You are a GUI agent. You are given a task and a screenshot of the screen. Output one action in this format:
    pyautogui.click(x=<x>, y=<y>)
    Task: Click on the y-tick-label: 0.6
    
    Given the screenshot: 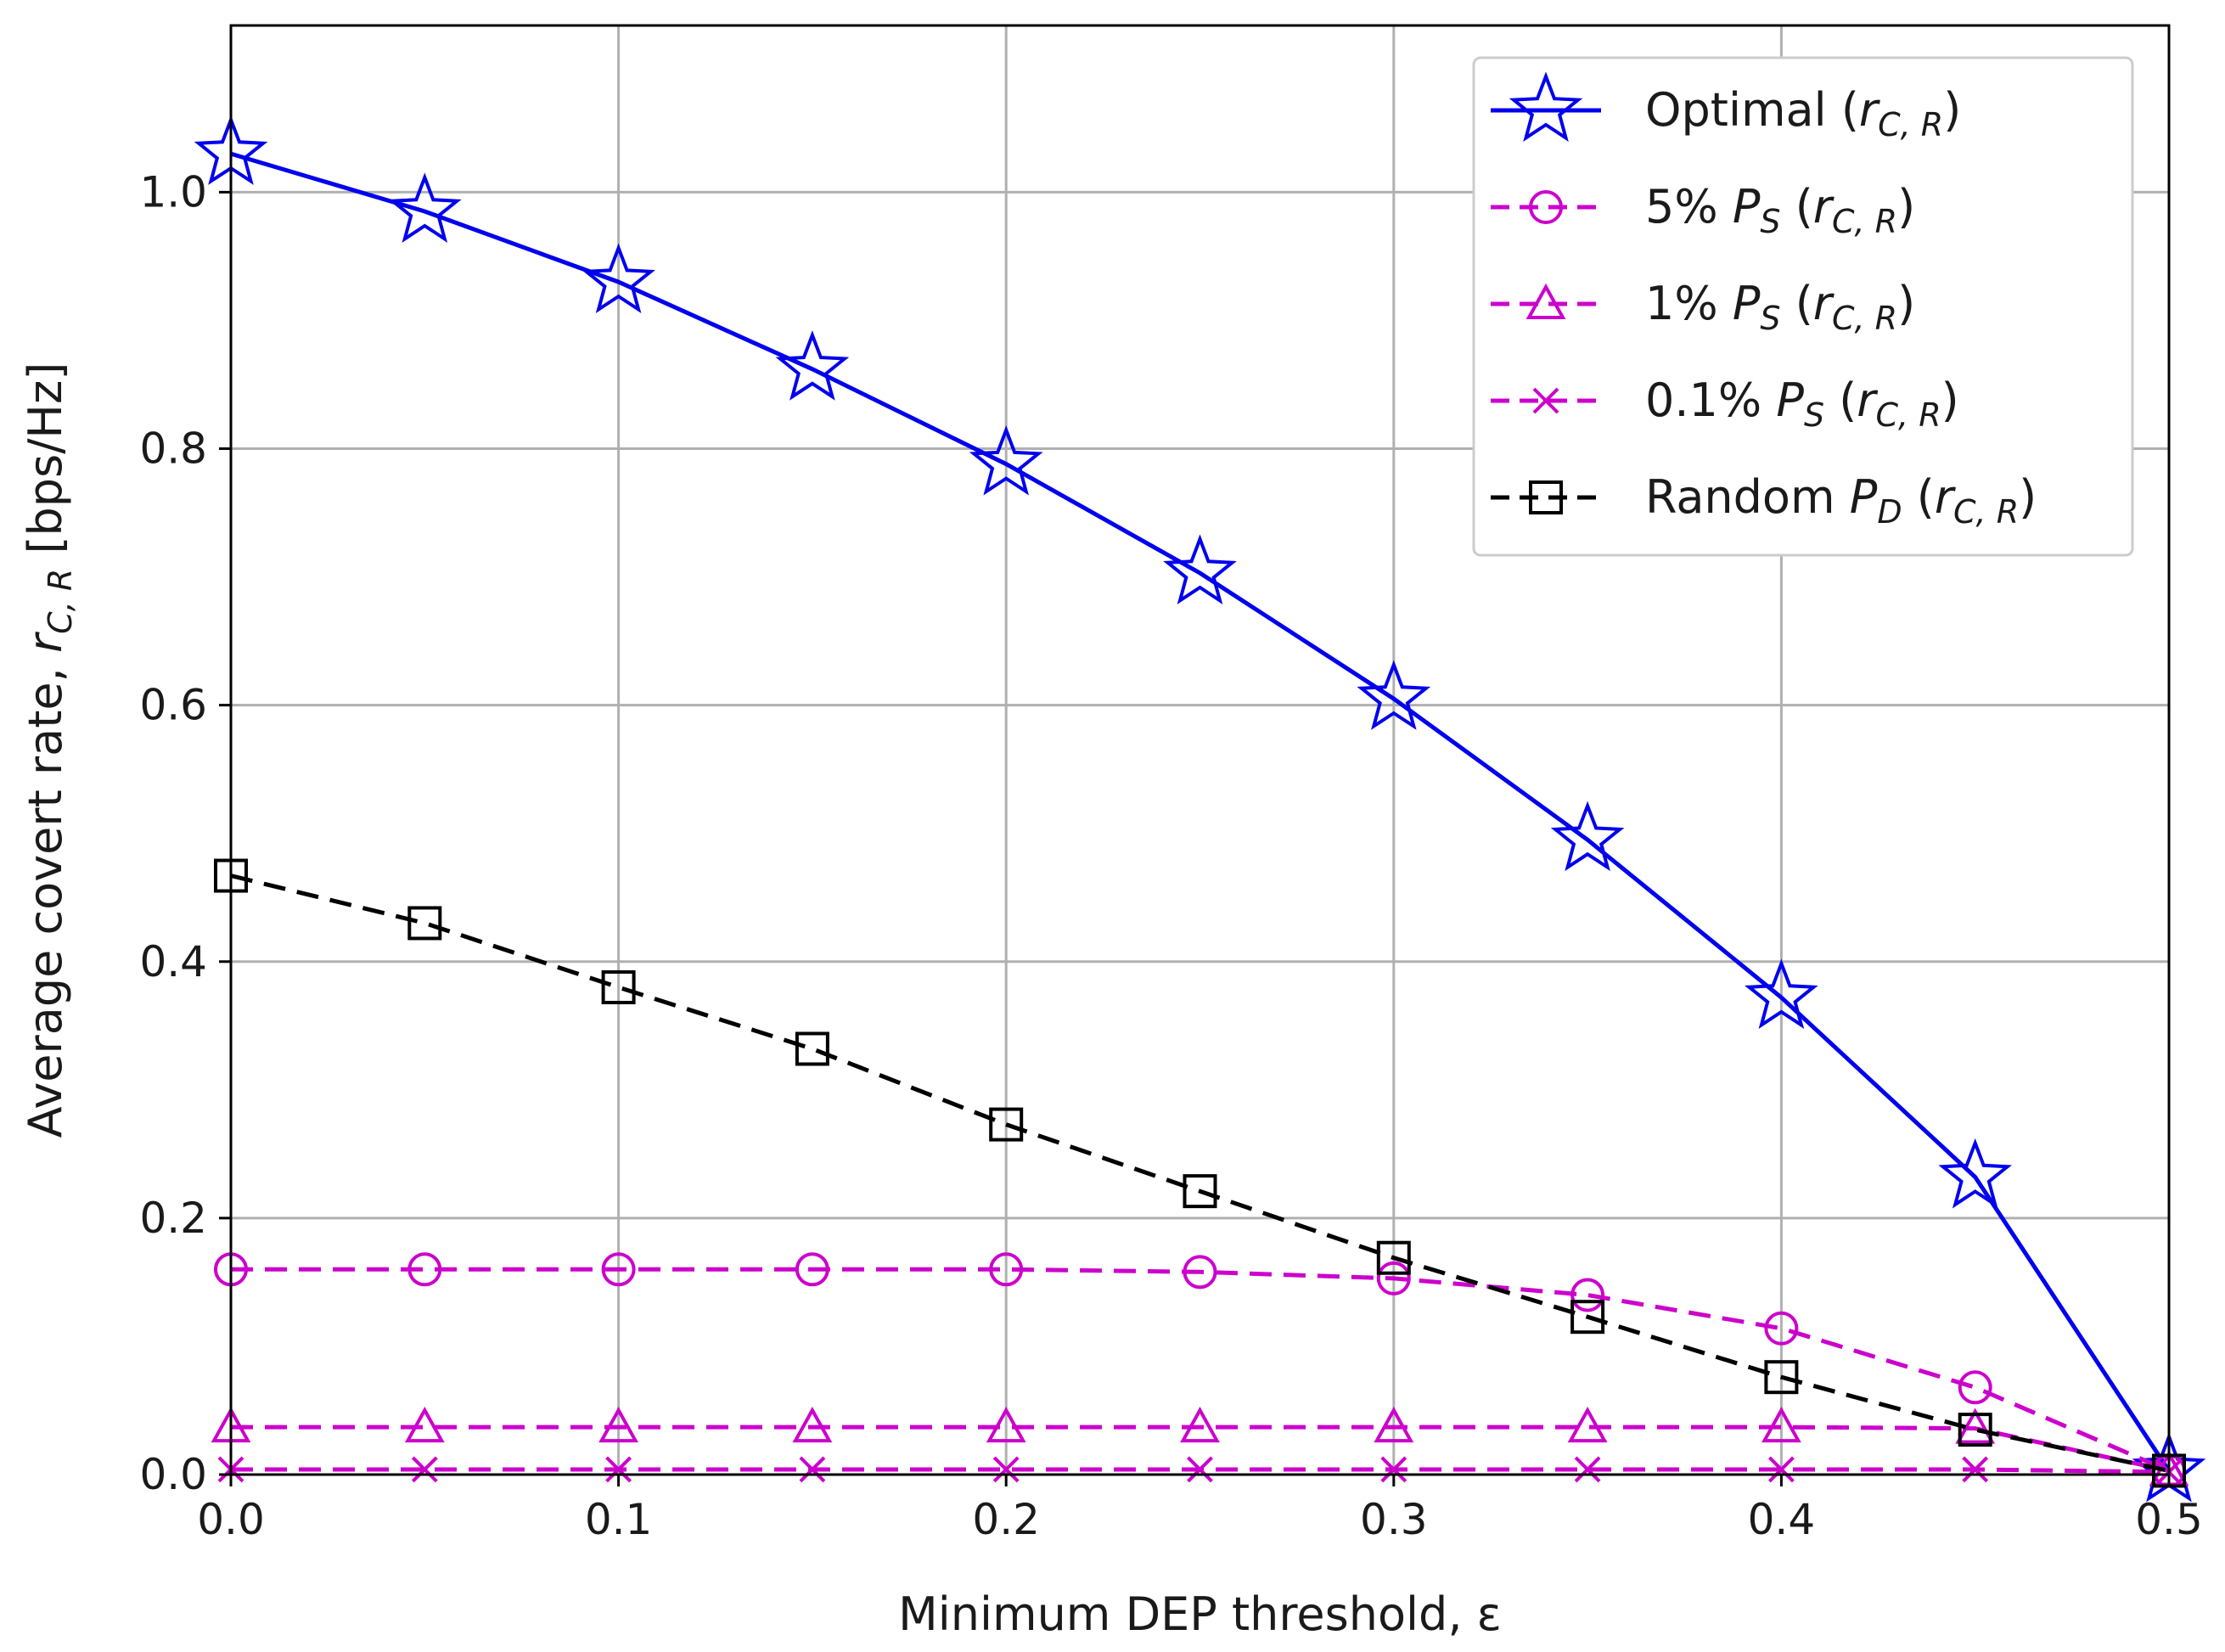 What is the action you would take?
    pyautogui.click(x=173, y=705)
    